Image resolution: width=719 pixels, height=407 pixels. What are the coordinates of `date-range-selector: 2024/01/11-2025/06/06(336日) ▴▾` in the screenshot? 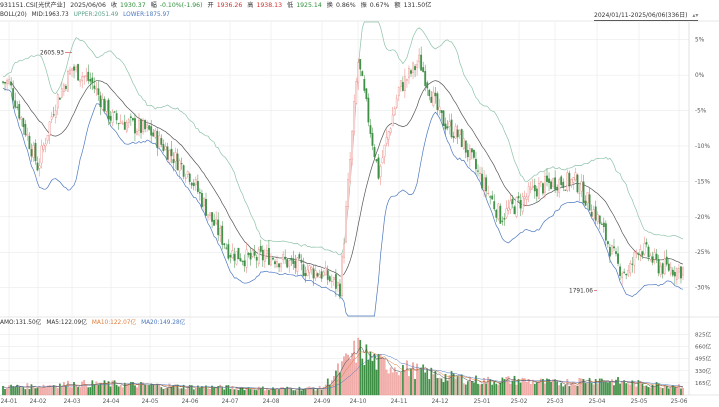 It's located at (646, 16).